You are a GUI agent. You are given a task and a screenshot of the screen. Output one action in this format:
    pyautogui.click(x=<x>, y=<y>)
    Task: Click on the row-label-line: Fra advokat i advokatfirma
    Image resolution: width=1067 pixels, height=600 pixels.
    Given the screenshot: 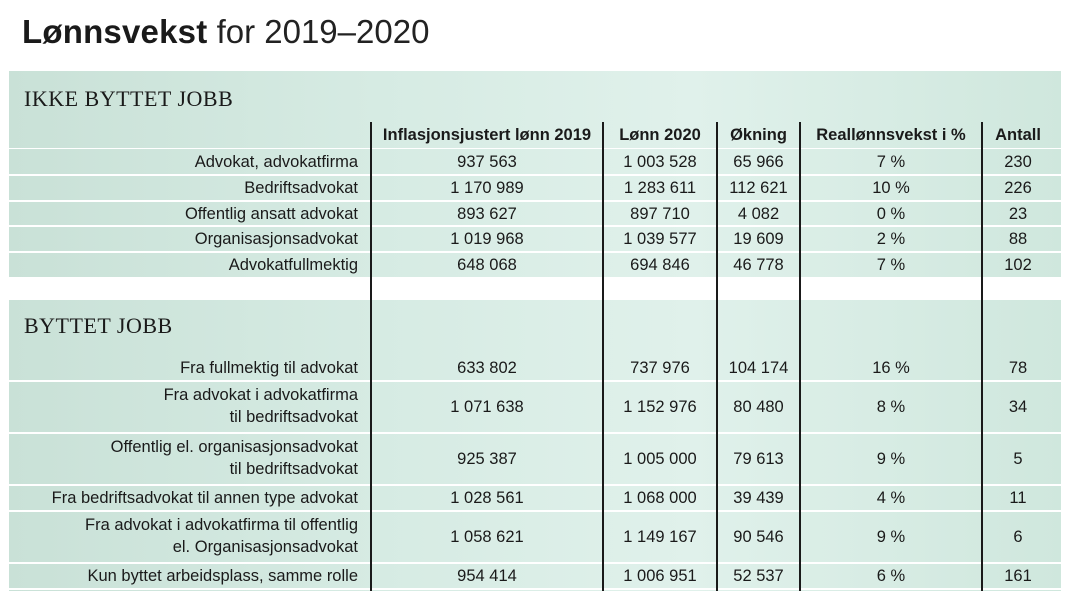 What is the action you would take?
    pyautogui.click(x=260, y=395)
    